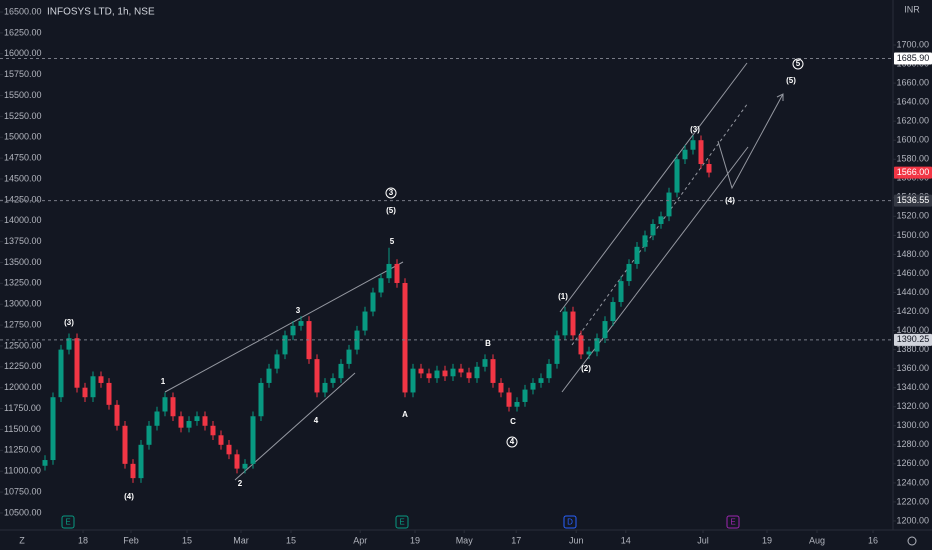 The height and width of the screenshot is (550, 932). I want to click on y-tick-label: 13250.00, so click(23, 283).